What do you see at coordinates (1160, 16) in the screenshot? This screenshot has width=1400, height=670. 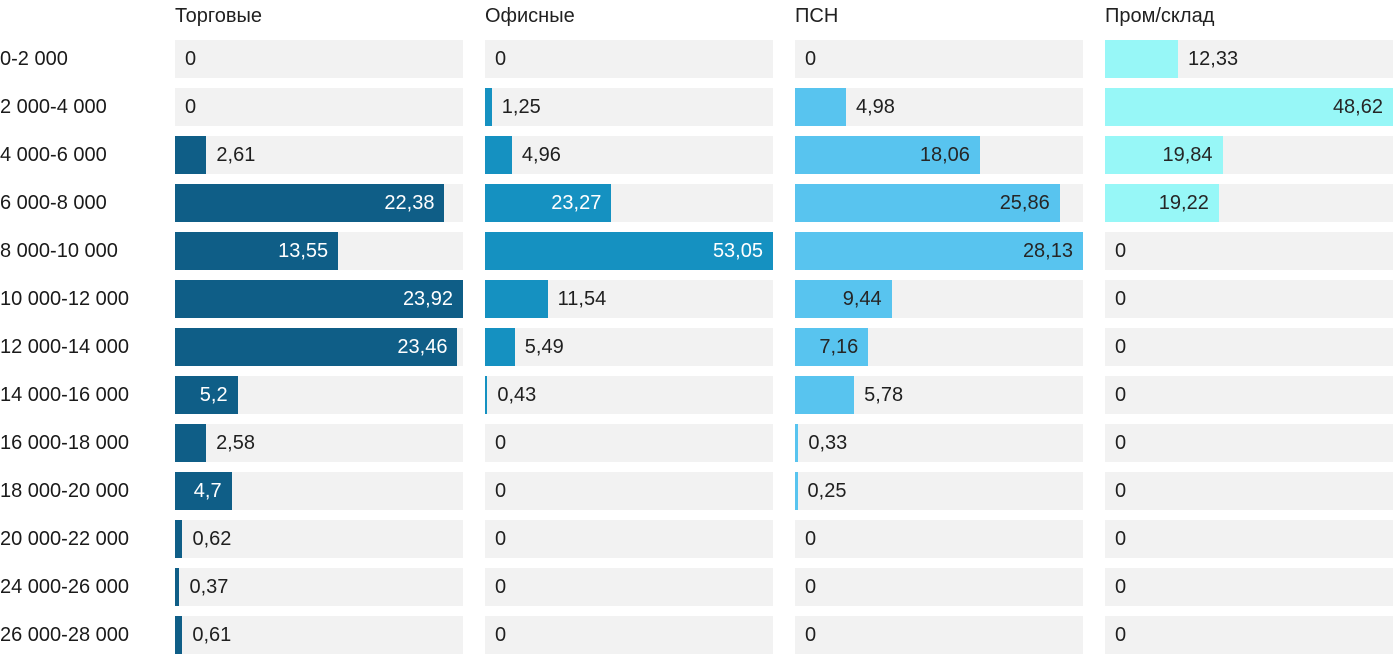 I see `column-header: Пром/склад` at bounding box center [1160, 16].